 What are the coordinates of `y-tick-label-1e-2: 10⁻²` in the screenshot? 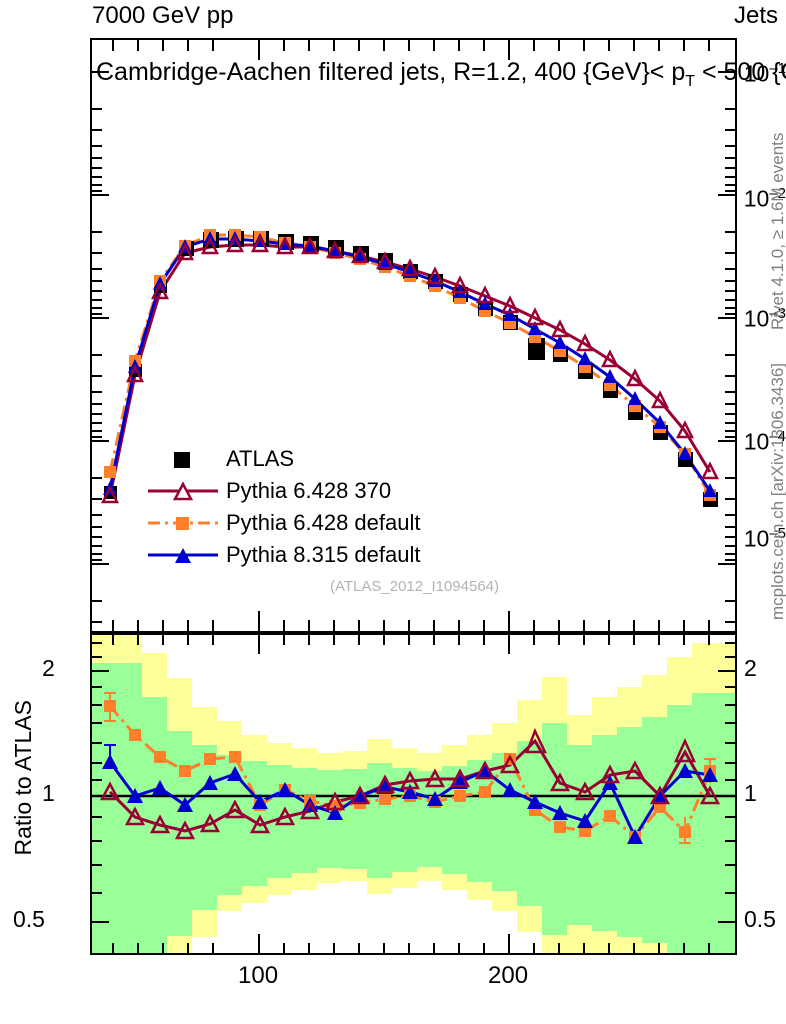 It's located at (764, 198).